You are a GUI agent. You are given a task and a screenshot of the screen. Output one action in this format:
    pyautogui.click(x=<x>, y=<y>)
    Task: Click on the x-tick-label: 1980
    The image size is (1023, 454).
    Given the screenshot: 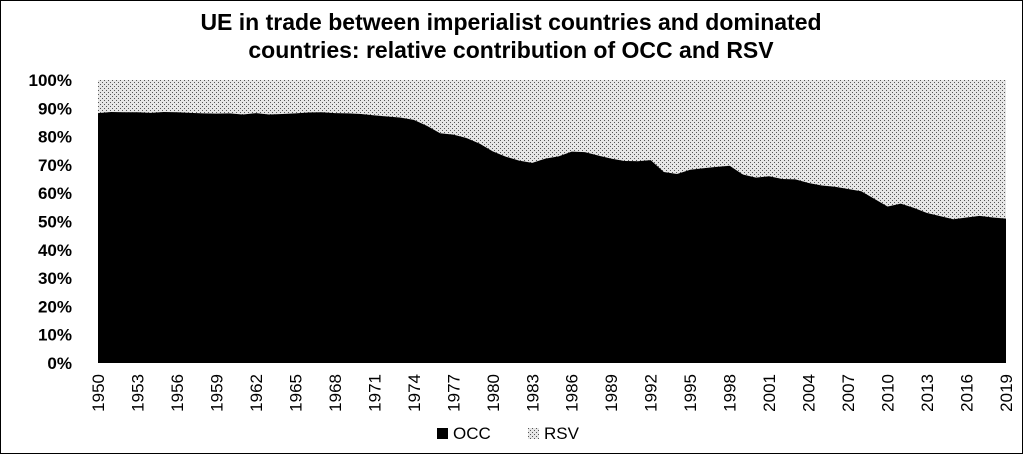 What is the action you would take?
    pyautogui.click(x=493, y=393)
    